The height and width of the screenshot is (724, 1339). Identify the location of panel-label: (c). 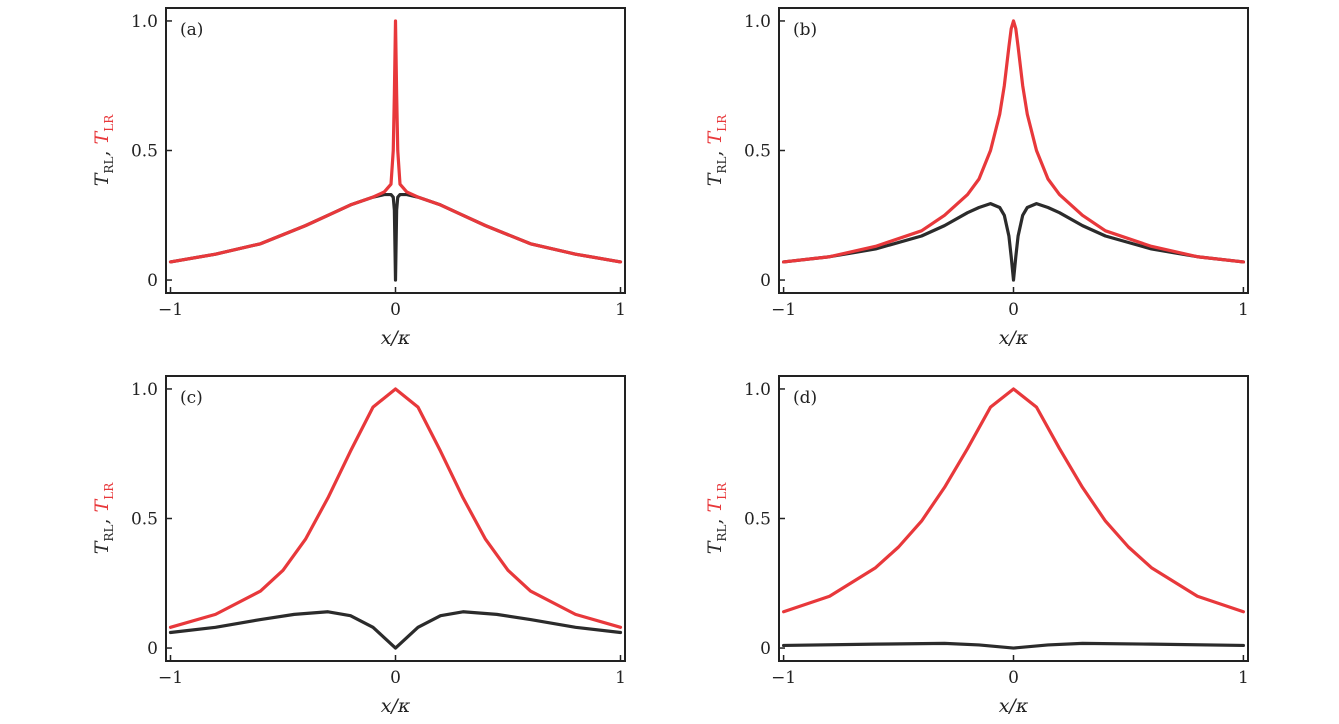
(191, 398).